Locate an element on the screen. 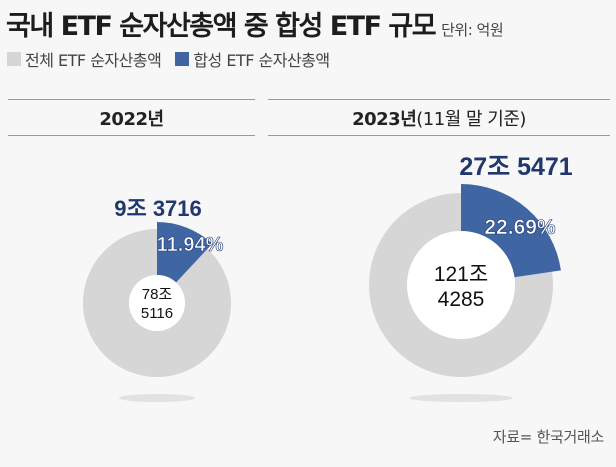 The height and width of the screenshot is (467, 616). legend-swatch-synthetic is located at coordinates (182, 59).